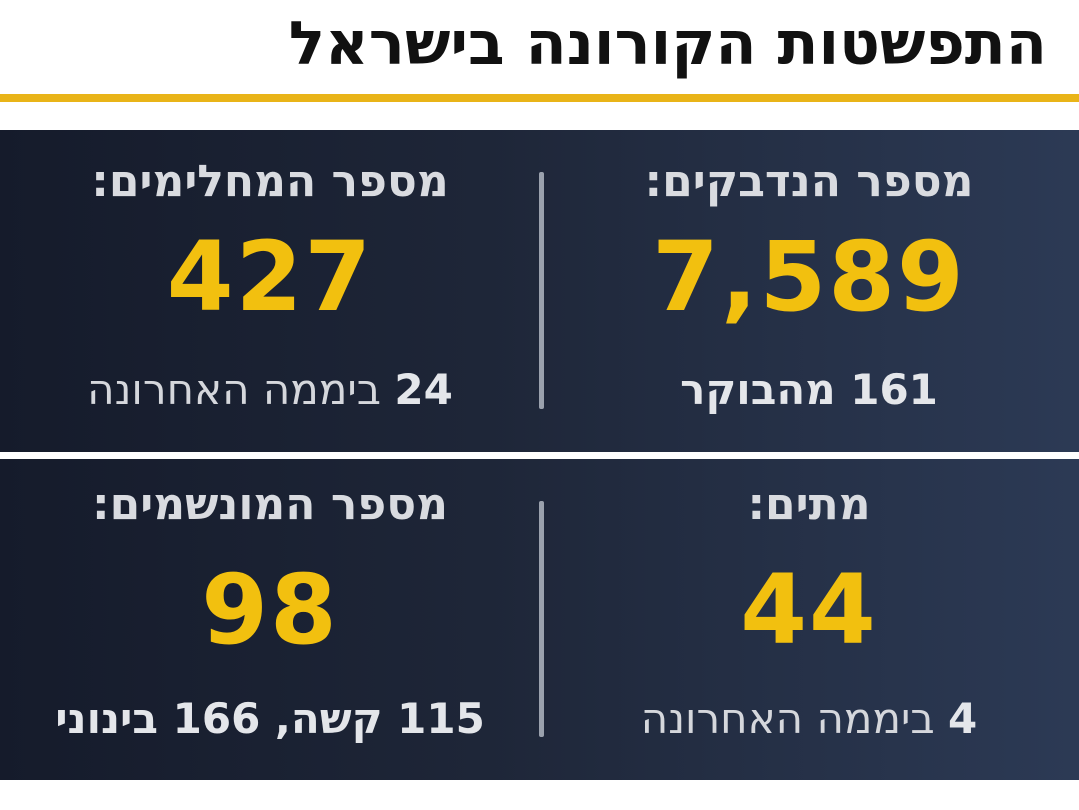 The height and width of the screenshot is (810, 1079). What do you see at coordinates (667, 44) in the screenshot?
I see `page-title: התפשטות הקורונה בישראל` at bounding box center [667, 44].